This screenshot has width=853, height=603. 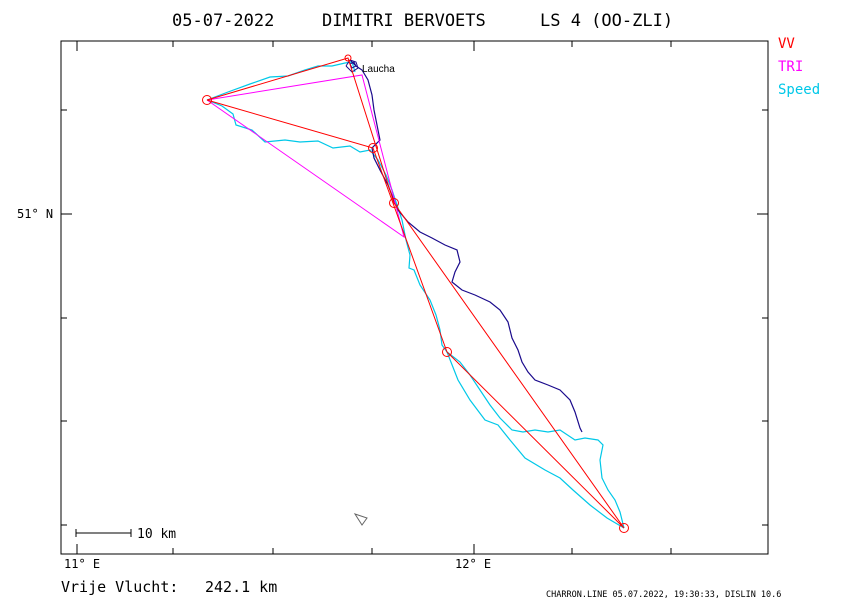 What do you see at coordinates (223, 21) in the screenshot?
I see `flight-date: 05-07-2022` at bounding box center [223, 21].